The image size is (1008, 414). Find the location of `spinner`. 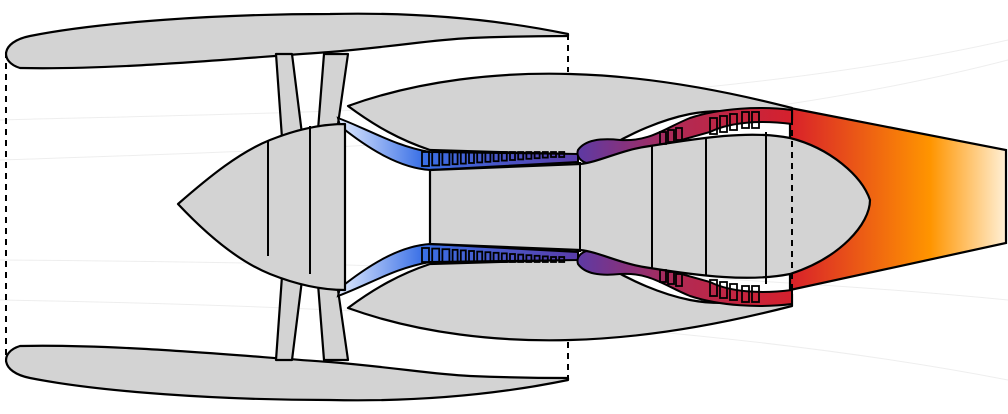

spinner is located at coordinates (261, 207).